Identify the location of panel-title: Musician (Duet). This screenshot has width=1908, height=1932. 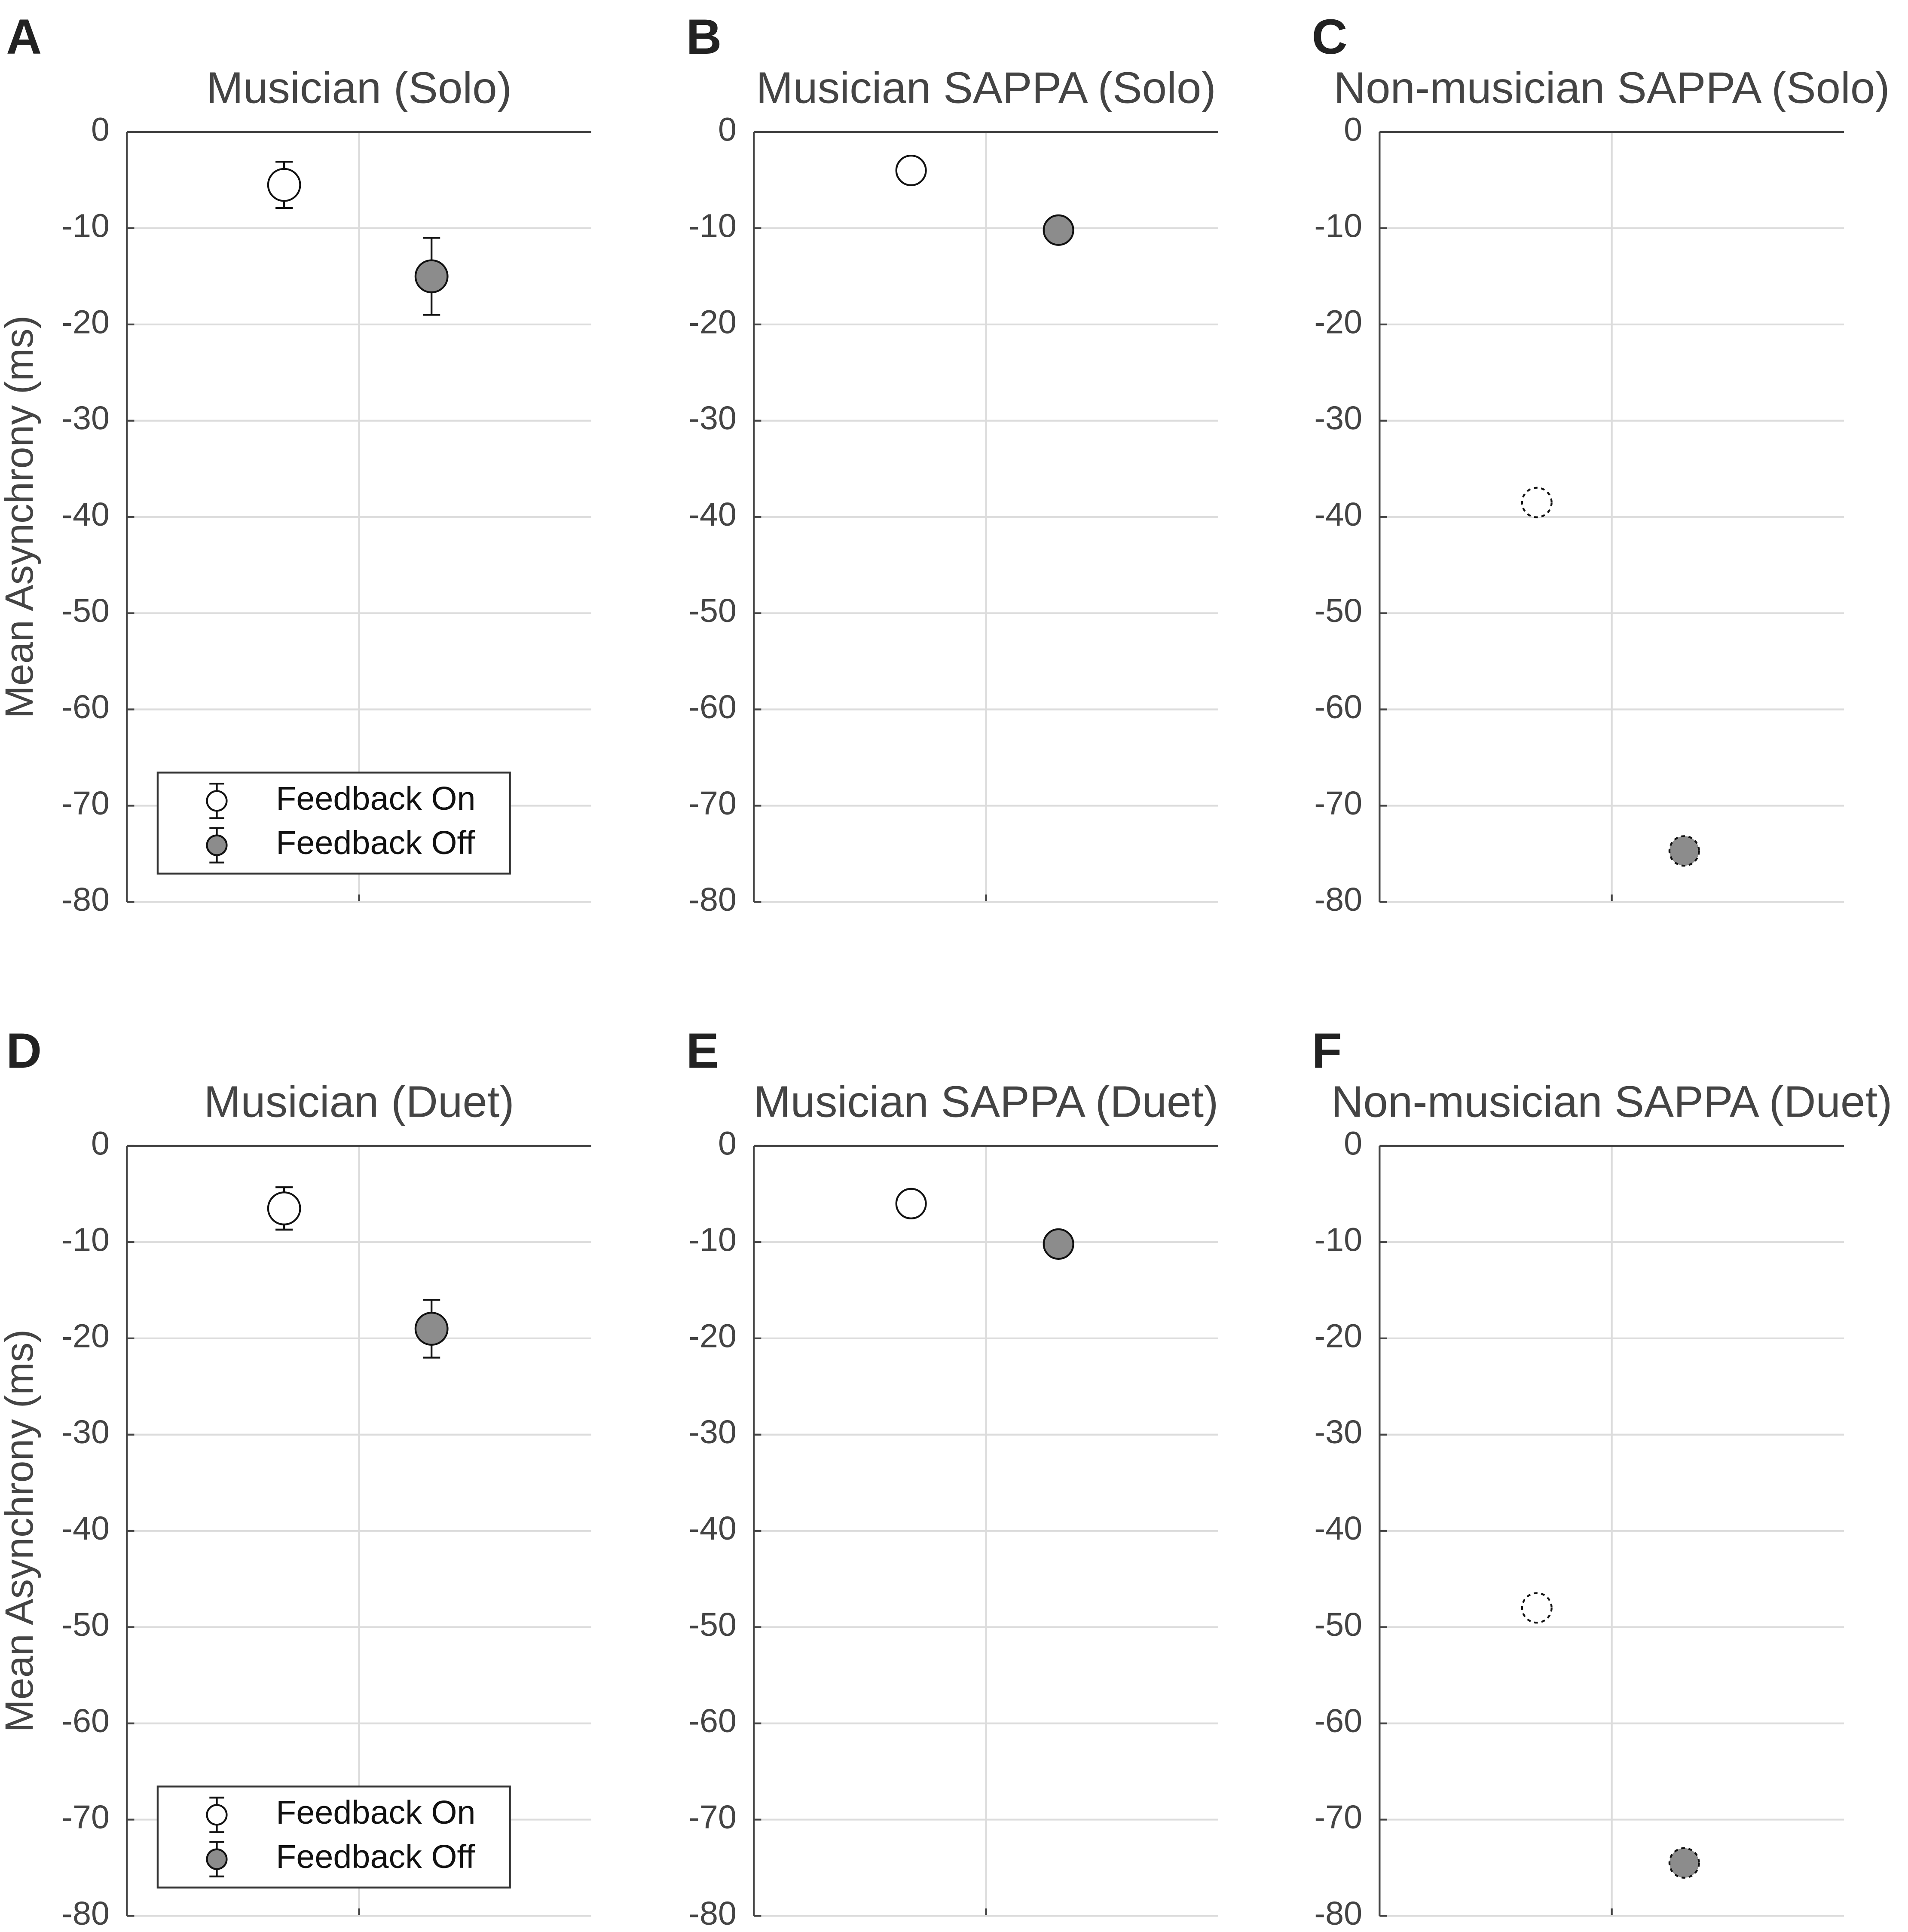
(359, 1102).